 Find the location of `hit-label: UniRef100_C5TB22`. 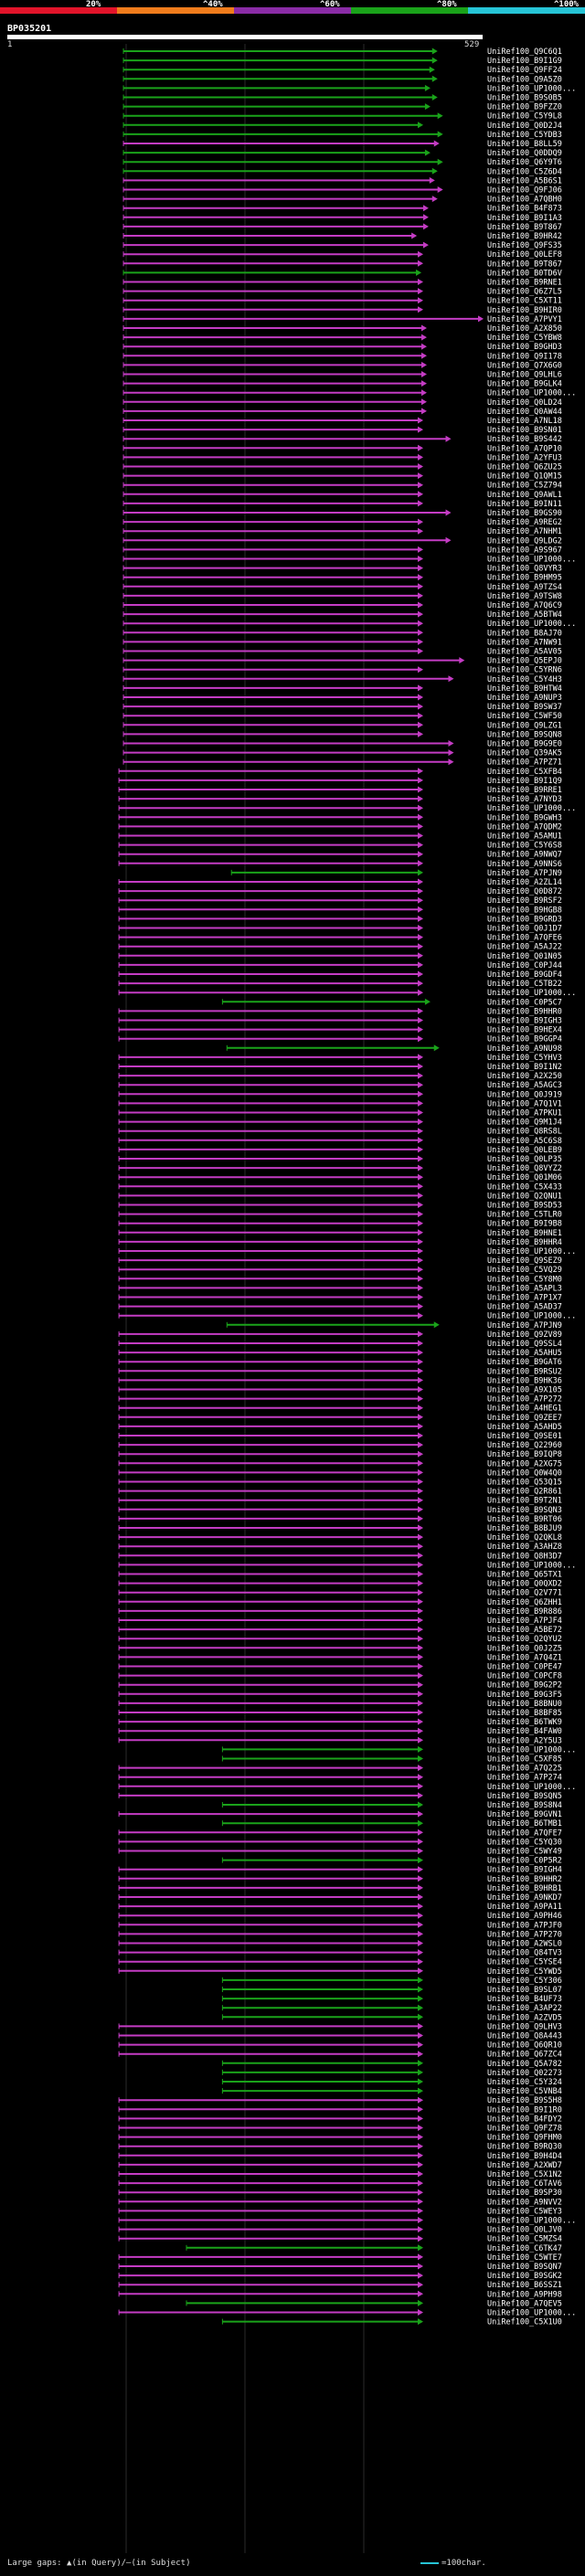

hit-label: UniRef100_C5TB22 is located at coordinates (524, 984).